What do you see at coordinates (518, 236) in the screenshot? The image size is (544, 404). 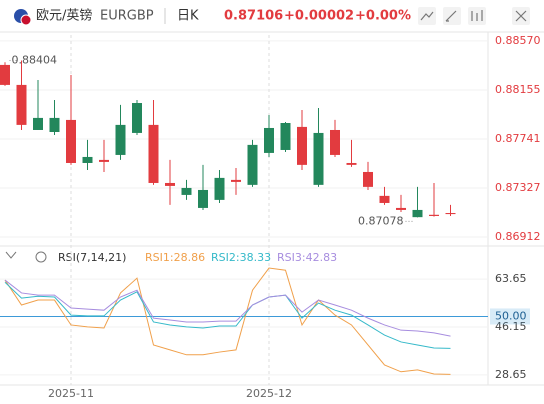 I see `y-tick-label: 0.86912` at bounding box center [518, 236].